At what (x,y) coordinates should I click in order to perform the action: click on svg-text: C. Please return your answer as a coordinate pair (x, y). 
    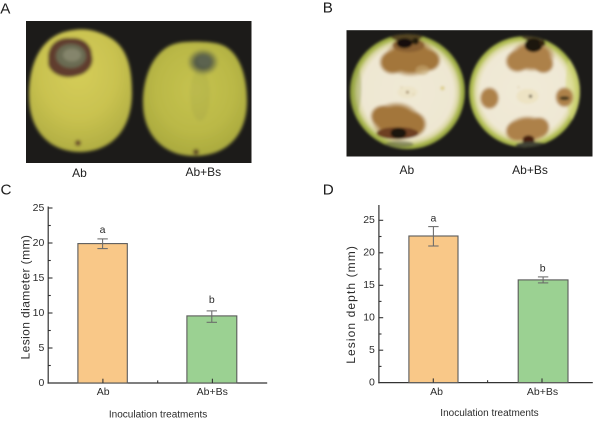
    Looking at the image, I should click on (6, 190).